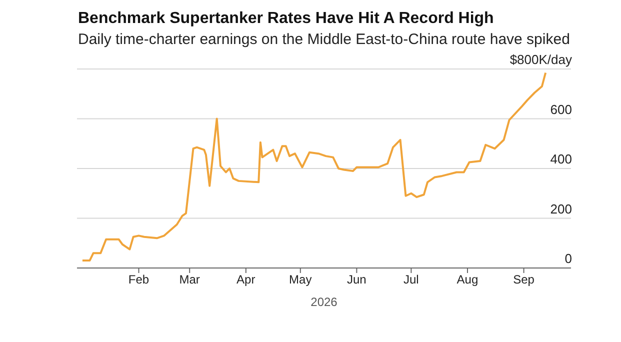 This screenshot has height=342, width=621. What do you see at coordinates (561, 109) in the screenshot?
I see `y-tick-label: 600` at bounding box center [561, 109].